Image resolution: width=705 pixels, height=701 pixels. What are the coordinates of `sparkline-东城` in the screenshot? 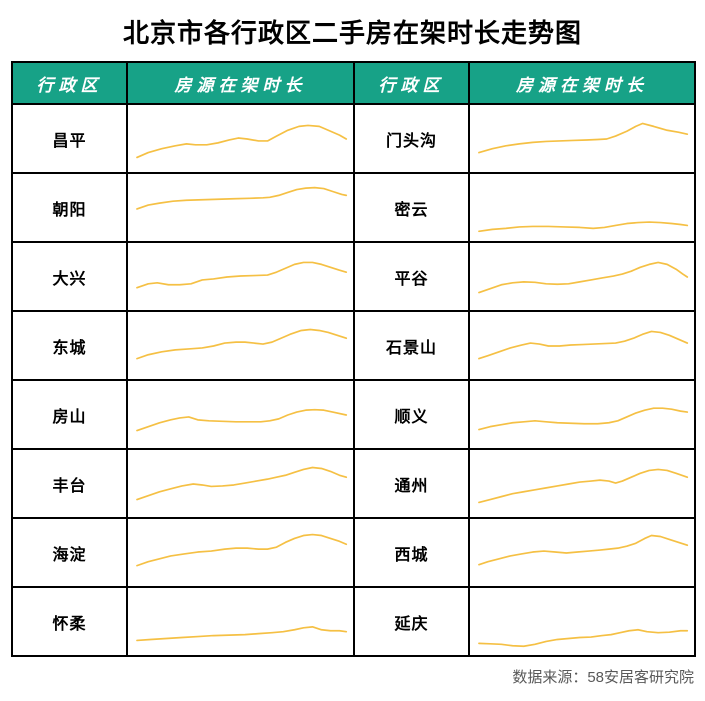 It's located at (240, 346).